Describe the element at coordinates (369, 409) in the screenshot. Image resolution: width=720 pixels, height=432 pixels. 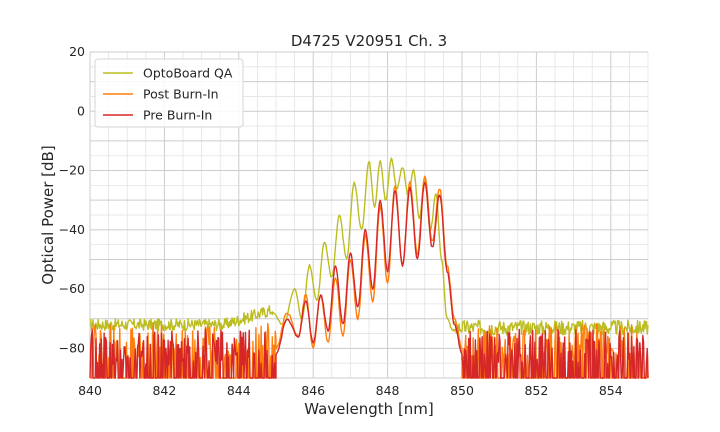
I see `x-axis-label: Wavelength [nm]` at that location.